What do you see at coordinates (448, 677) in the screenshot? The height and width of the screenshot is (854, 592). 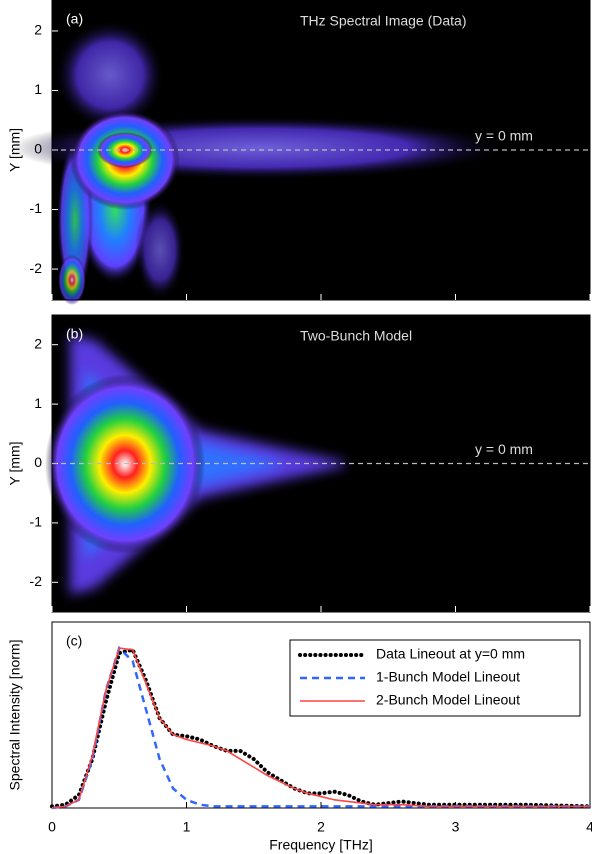 I see `legend-label: 1-Bunch Model Lineout` at bounding box center [448, 677].